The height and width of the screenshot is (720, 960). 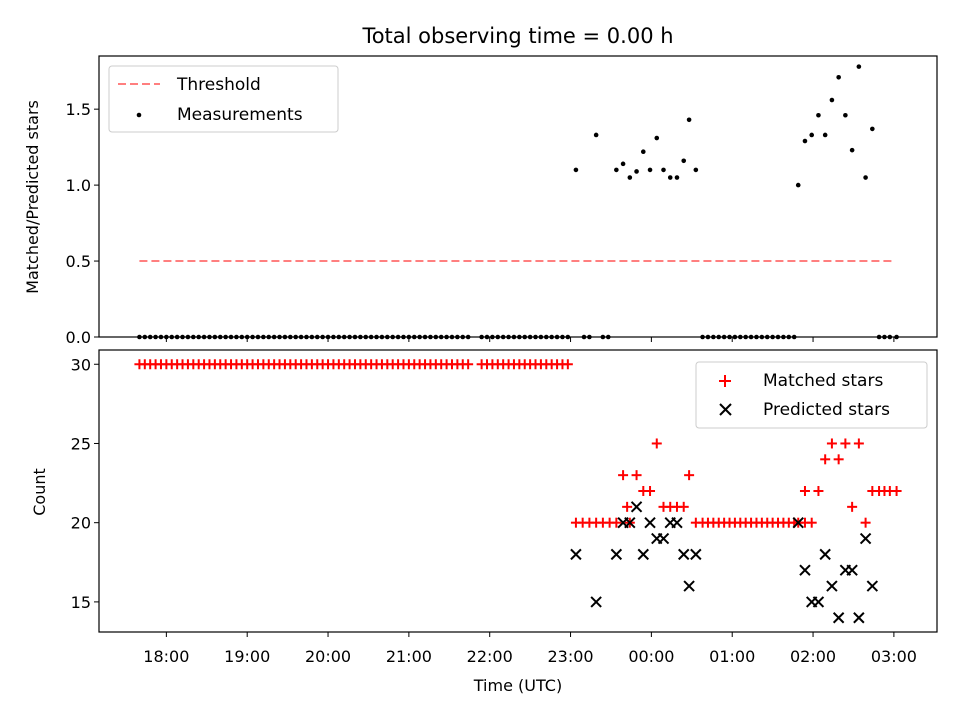 I want to click on top-x-ticks, so click(x=530, y=339).